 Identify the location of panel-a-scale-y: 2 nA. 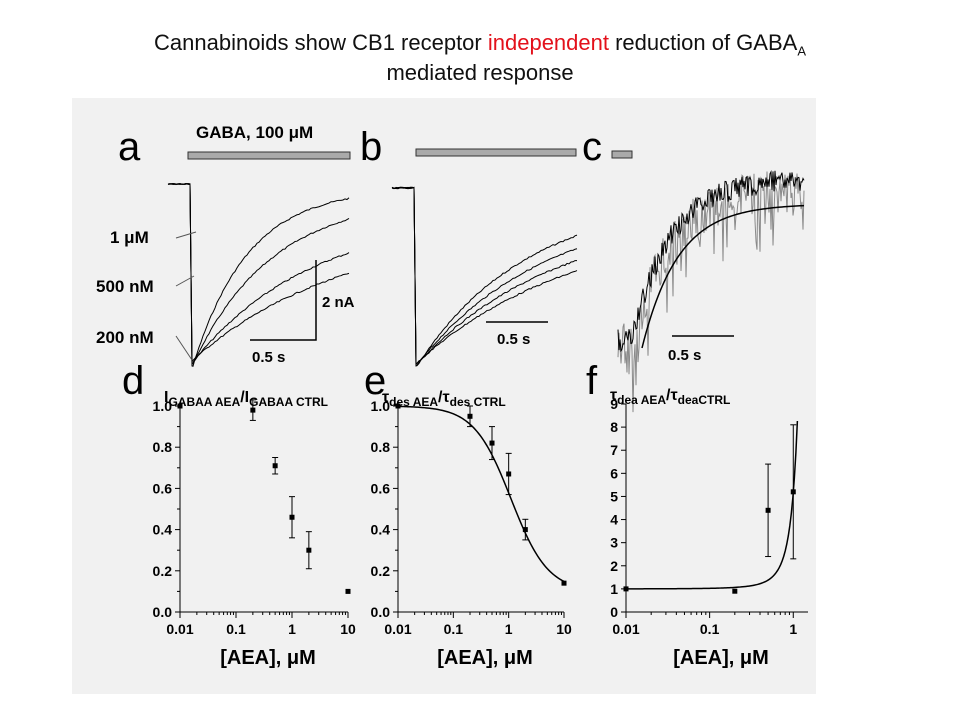
(338, 302).